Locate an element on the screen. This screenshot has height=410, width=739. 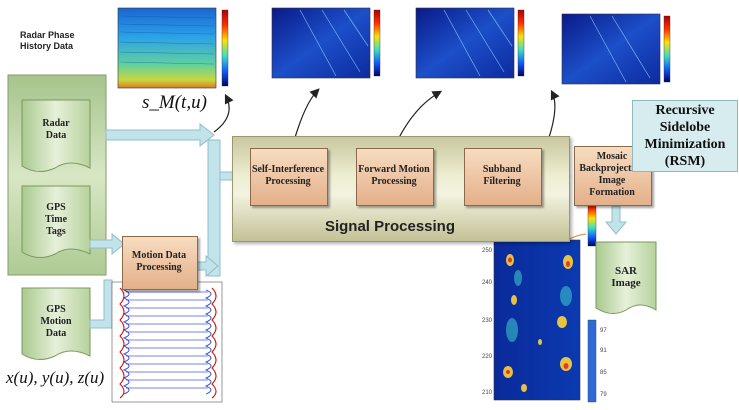
signal-processing-title: Signal Processing is located at coordinates (390, 226).